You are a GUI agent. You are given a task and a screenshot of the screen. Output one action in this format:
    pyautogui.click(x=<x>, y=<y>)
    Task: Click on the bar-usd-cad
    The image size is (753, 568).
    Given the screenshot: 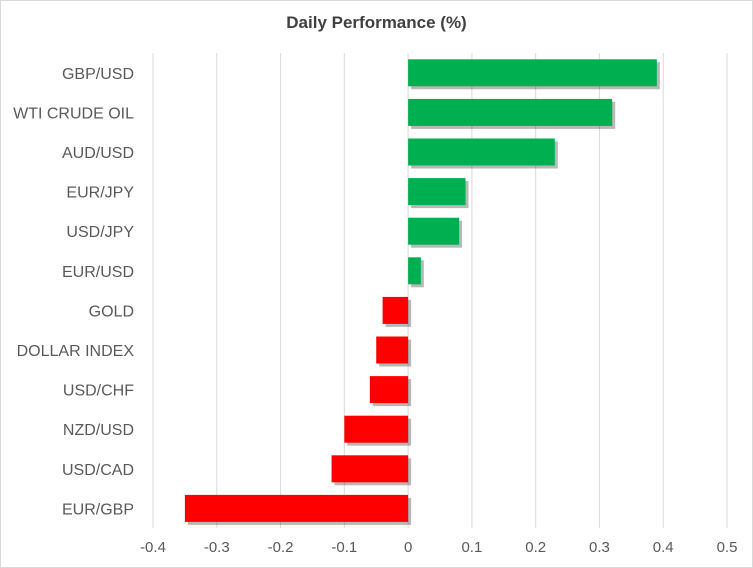 What is the action you would take?
    pyautogui.click(x=370, y=469)
    